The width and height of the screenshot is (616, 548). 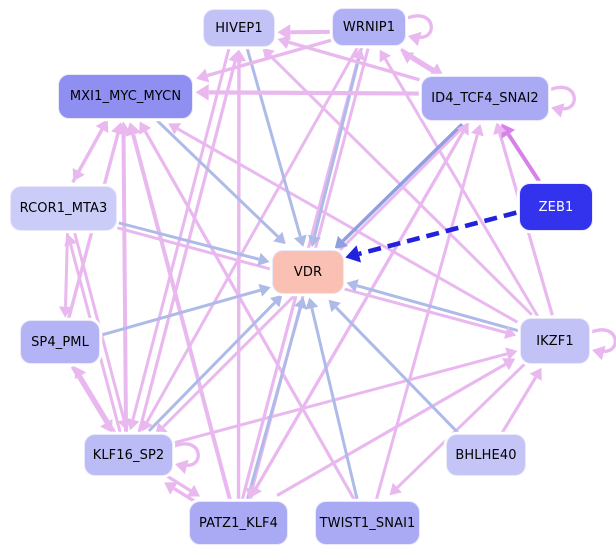 I want to click on graph-node-bhlhe40: BHLHE40, so click(x=486, y=455).